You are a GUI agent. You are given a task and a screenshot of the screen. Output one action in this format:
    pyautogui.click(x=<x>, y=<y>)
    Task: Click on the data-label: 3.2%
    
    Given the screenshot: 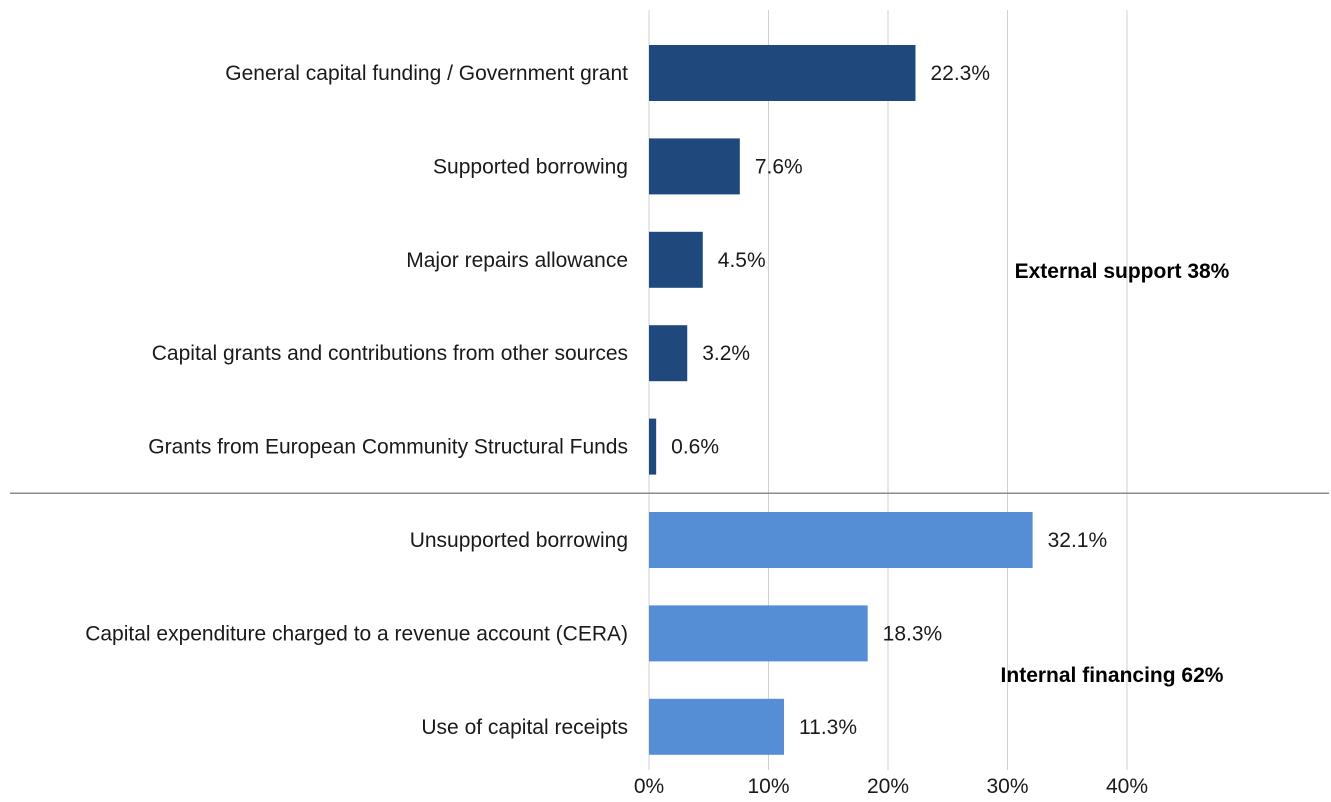 What is the action you would take?
    pyautogui.click(x=726, y=353)
    